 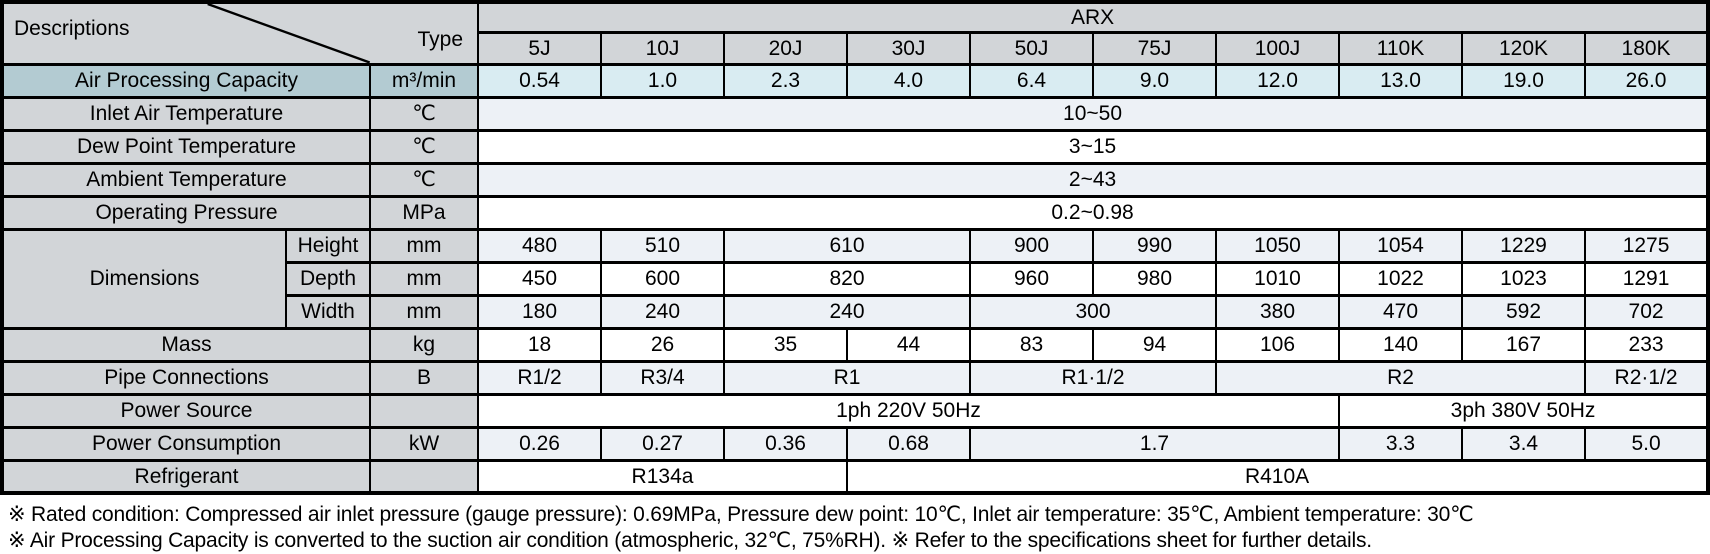 I want to click on corner-cell: Descriptions Type, so click(x=240, y=33).